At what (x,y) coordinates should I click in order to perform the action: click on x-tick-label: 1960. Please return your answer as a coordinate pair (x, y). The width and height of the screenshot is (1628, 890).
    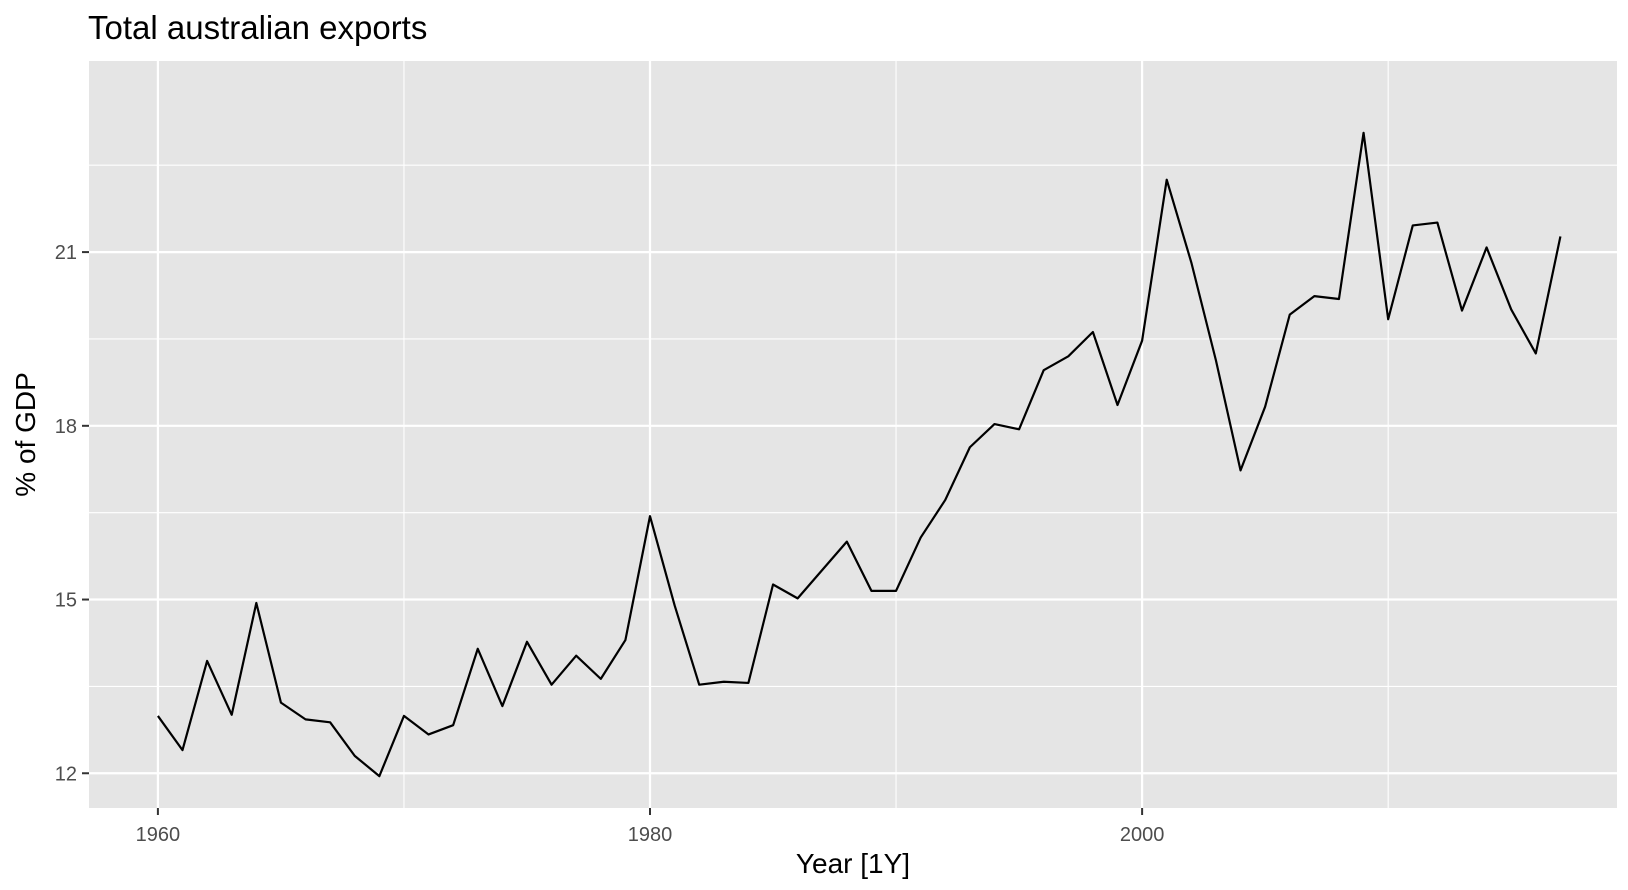
    Looking at the image, I should click on (158, 835).